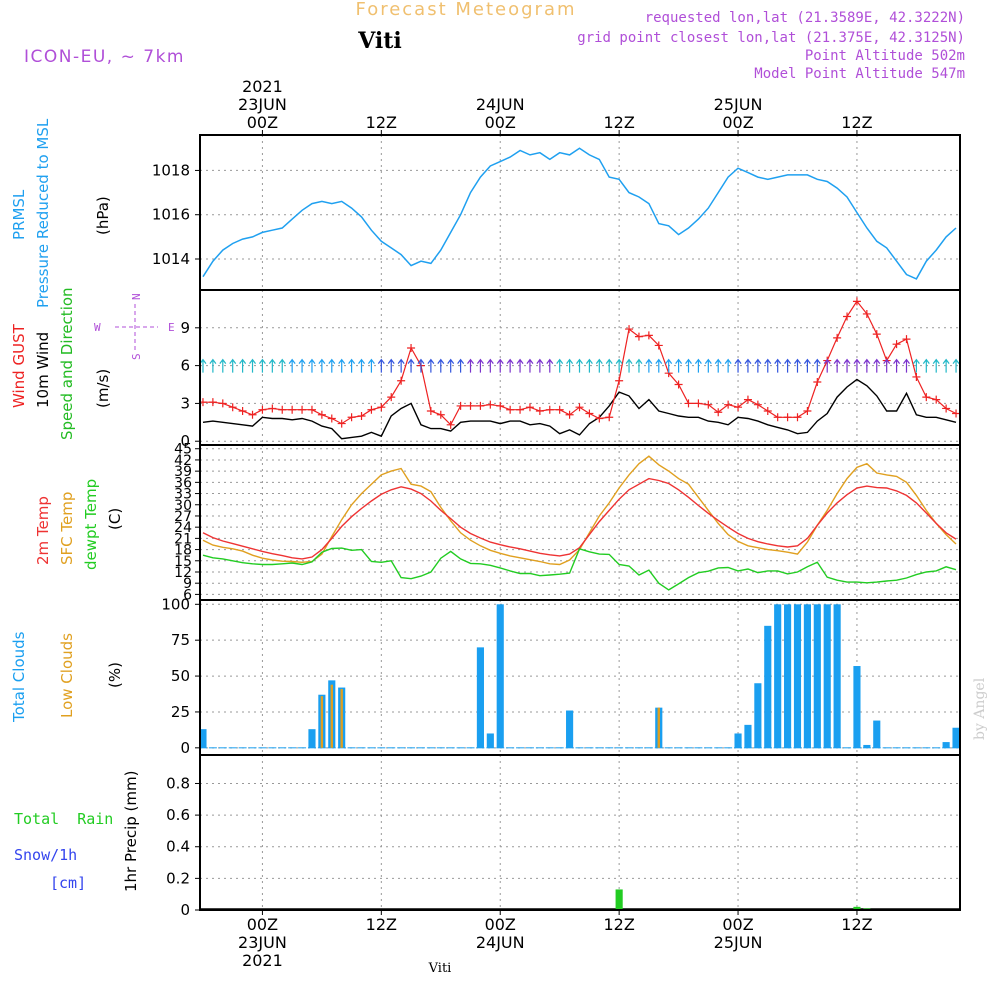 The width and height of the screenshot is (1000, 1000). What do you see at coordinates (580, 212) in the screenshot?
I see `panel-frame-pressure` at bounding box center [580, 212].